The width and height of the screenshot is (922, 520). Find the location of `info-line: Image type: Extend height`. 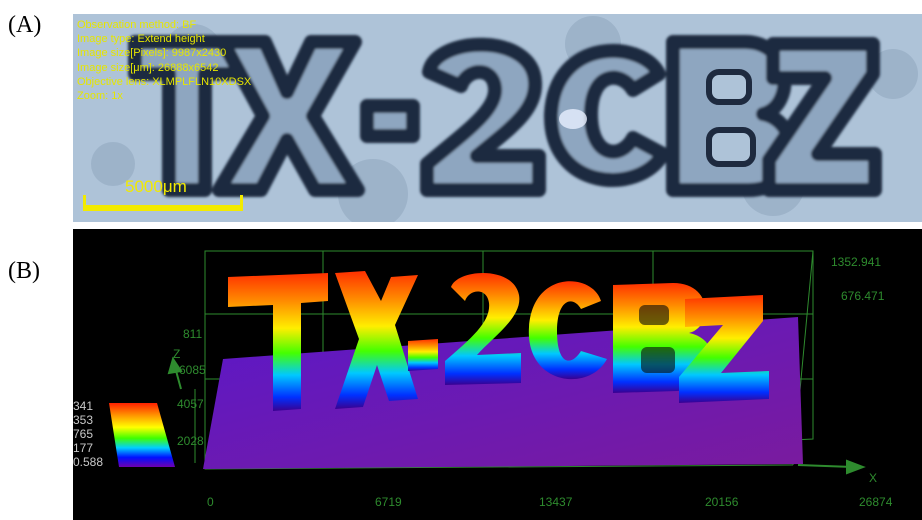

info-line: Image type: Extend height is located at coordinates (141, 39).